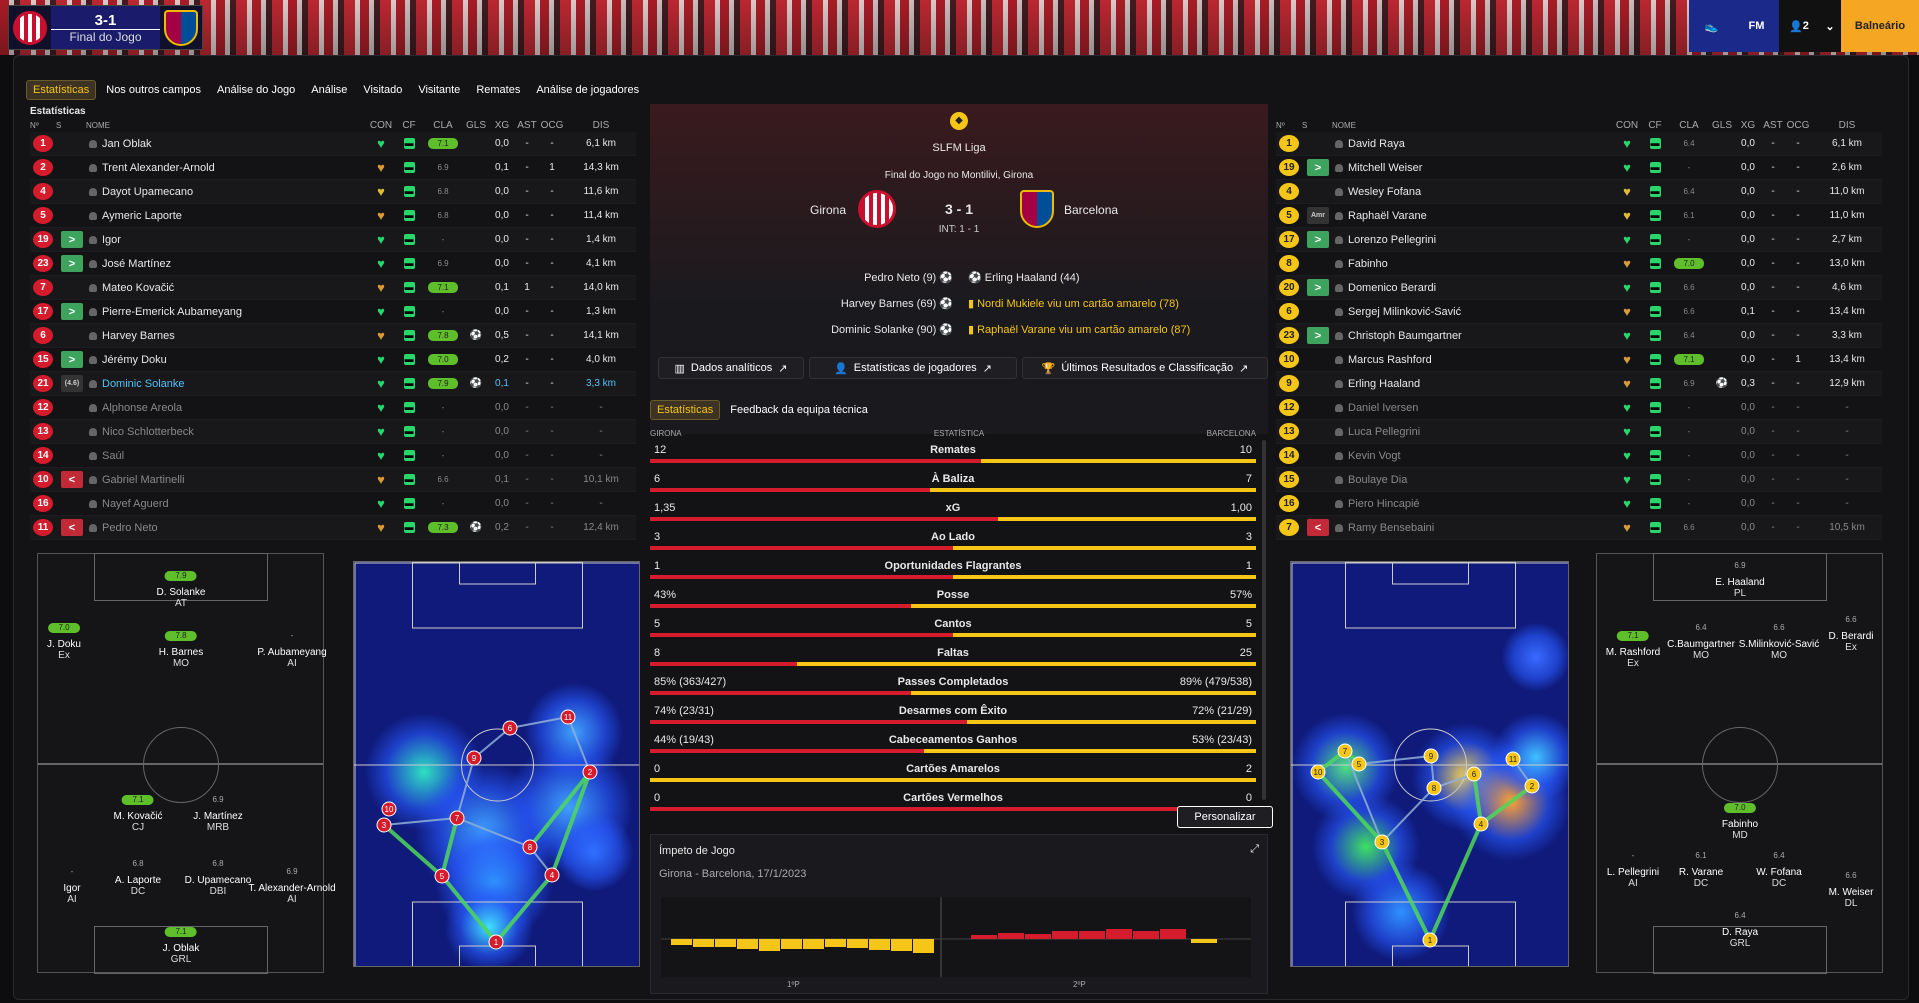 Image resolution: width=1919 pixels, height=1003 pixels. What do you see at coordinates (1779, 641) in the screenshot?
I see `lineup-player: 6.6 S.Milinković-Savić MO` at bounding box center [1779, 641].